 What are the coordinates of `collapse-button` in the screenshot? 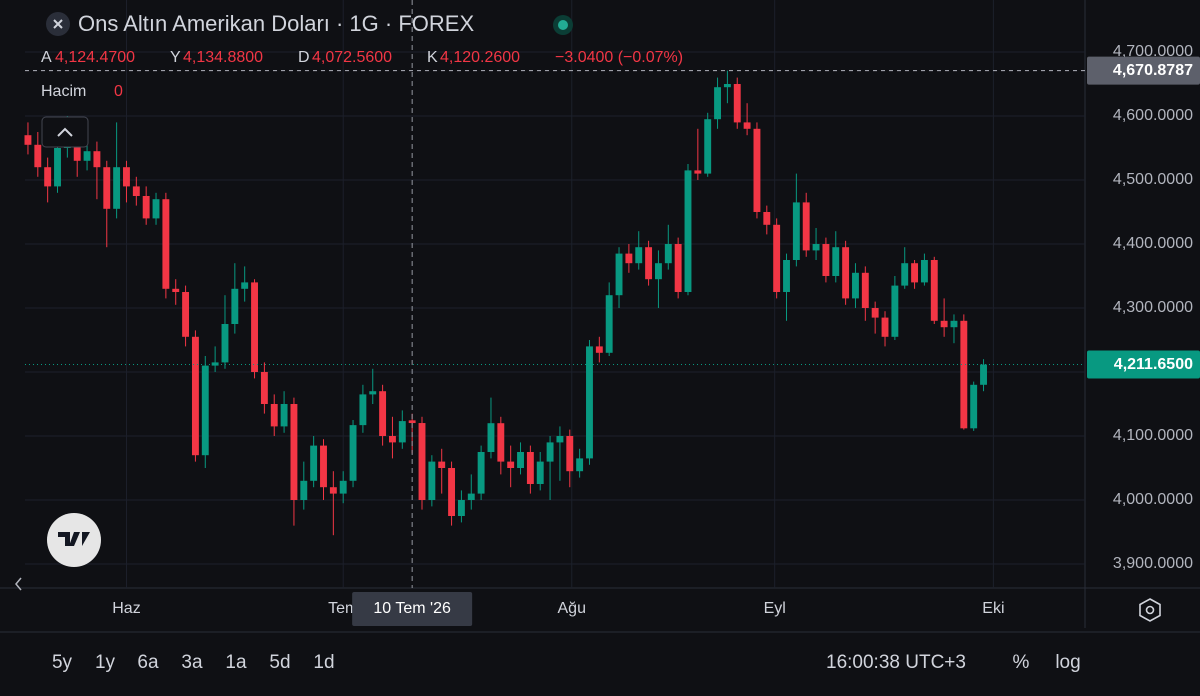 It's located at (65, 132).